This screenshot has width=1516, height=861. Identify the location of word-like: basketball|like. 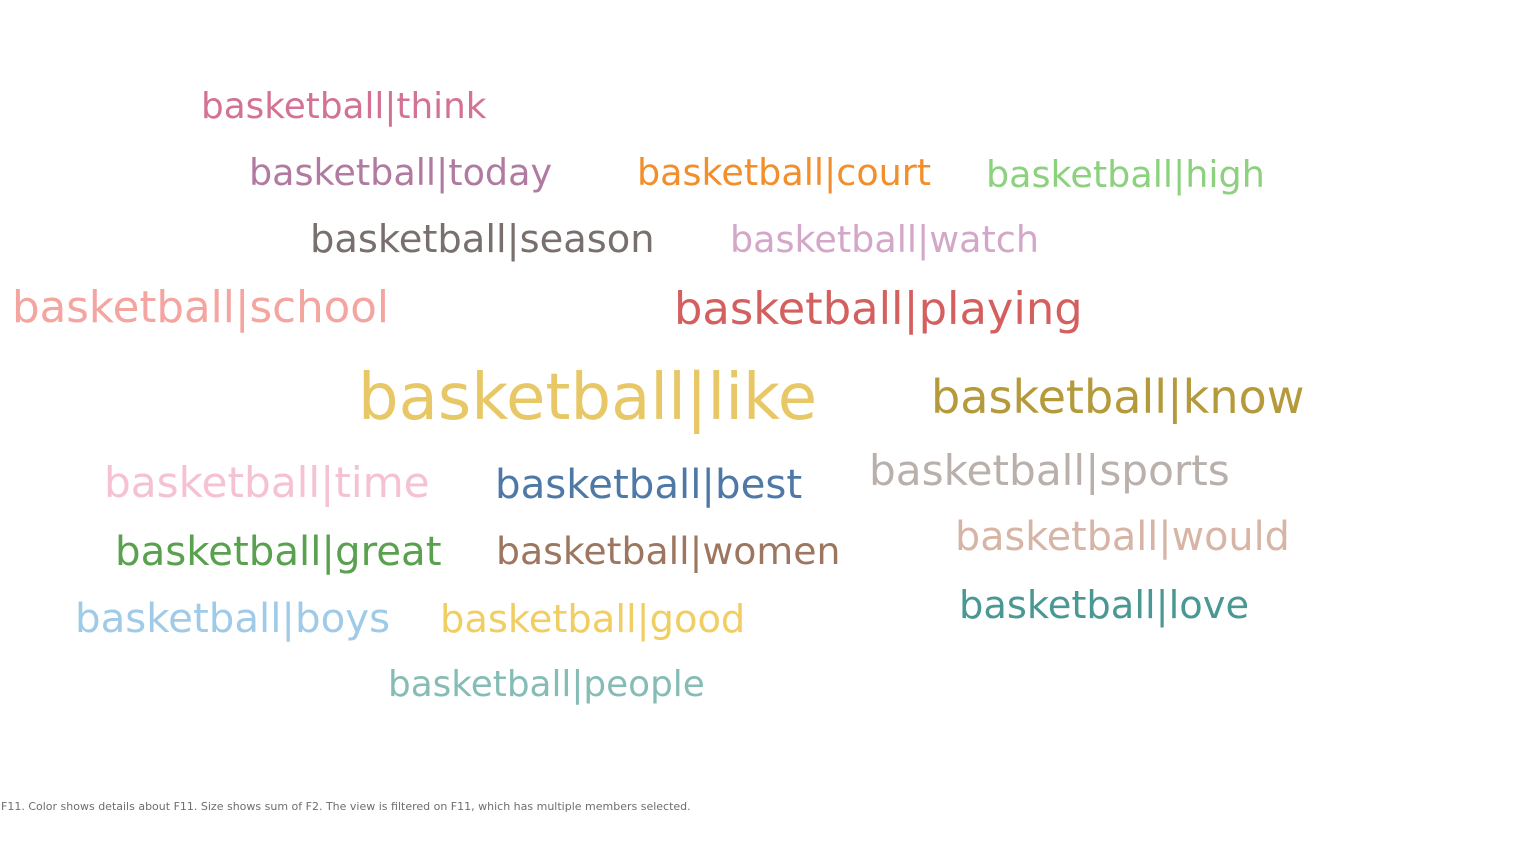
(588, 398).